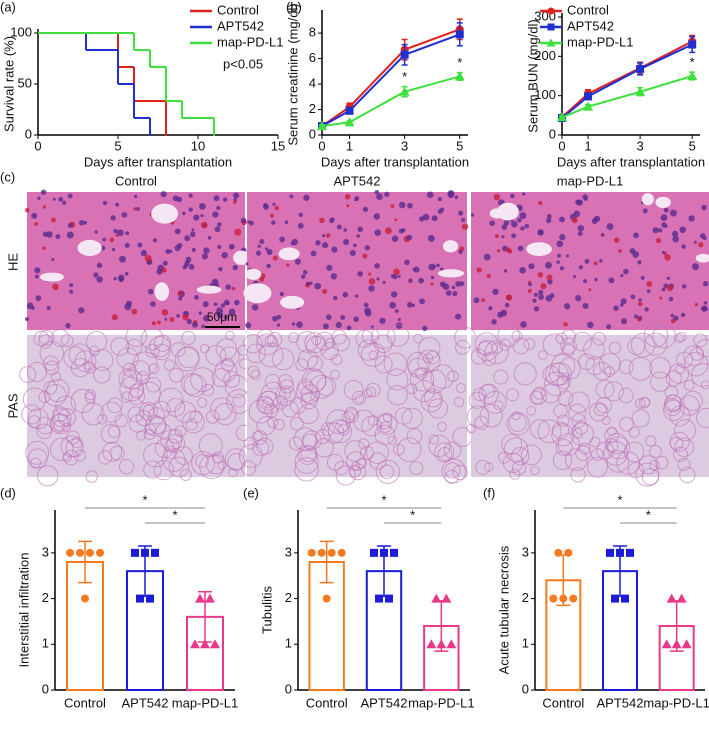  Describe the element at coordinates (117, 145) in the screenshot. I see `x-tick-label: 5` at that location.